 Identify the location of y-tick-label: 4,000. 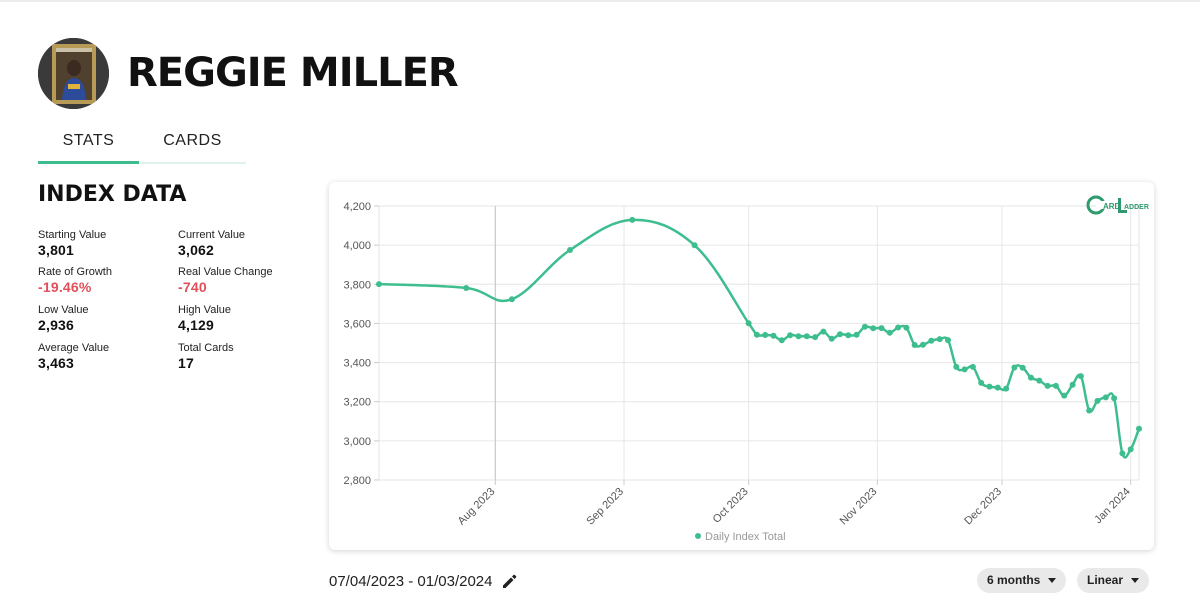
(357, 246).